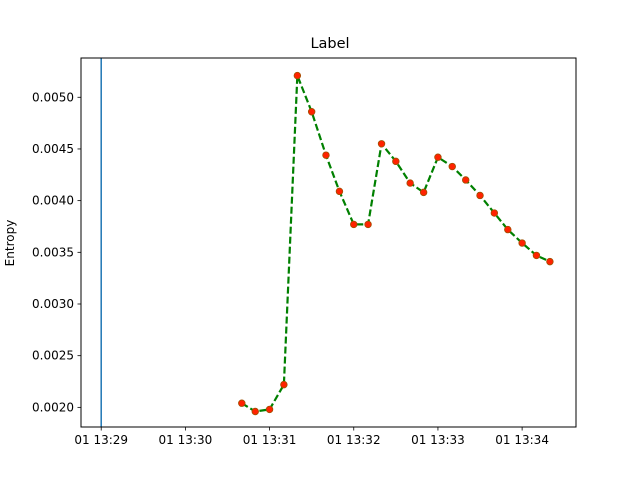 The image size is (640, 480). Describe the element at coordinates (186, 440) in the screenshot. I see `x-tick-label: 01 13:30` at that location.